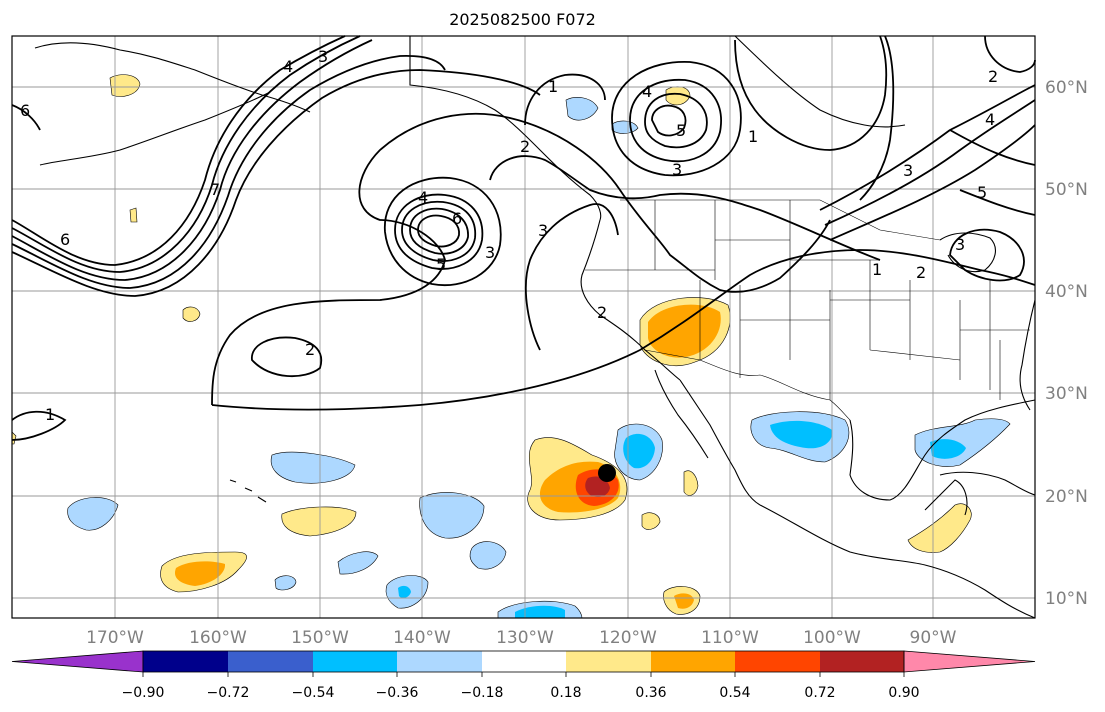  What do you see at coordinates (571, 277) in the screenshot?
I see `contour-mid-loop` at bounding box center [571, 277].